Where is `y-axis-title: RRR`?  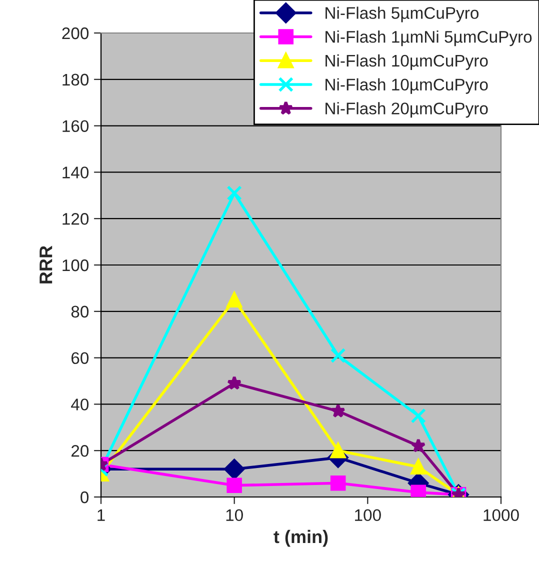 y-axis-title: RRR is located at coordinates (46, 265).